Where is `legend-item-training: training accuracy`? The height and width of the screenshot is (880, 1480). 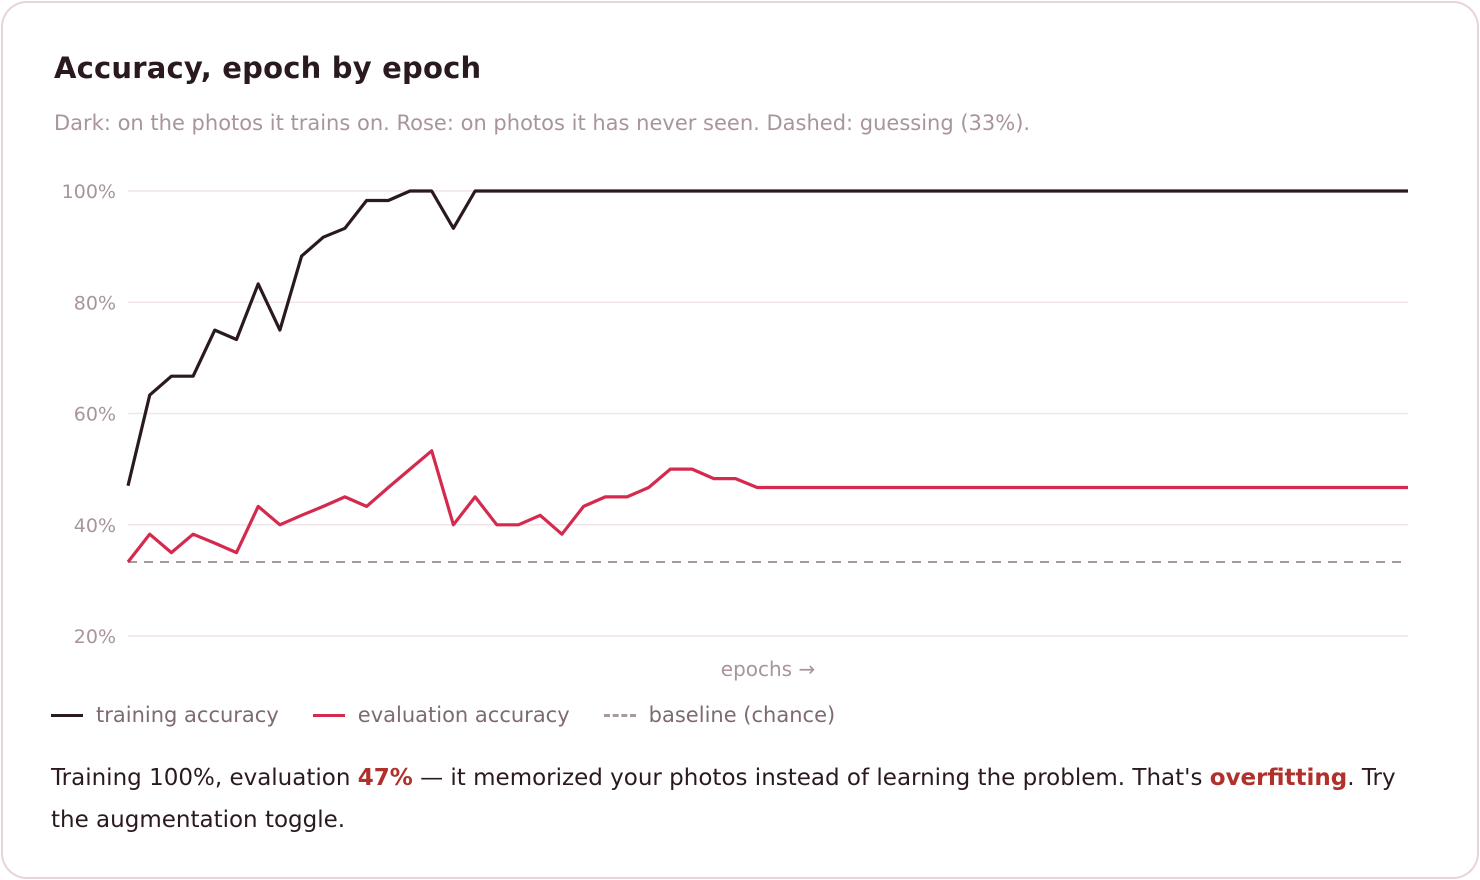
legend-item-training: training accuracy is located at coordinates (165, 715).